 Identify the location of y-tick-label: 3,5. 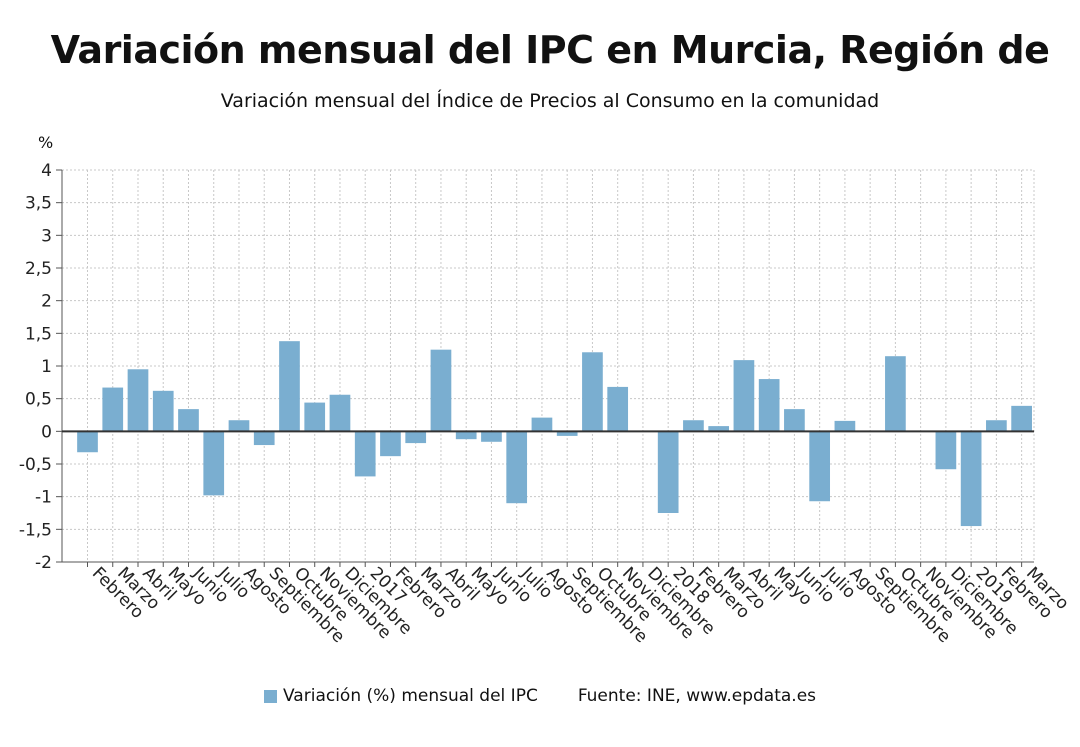
(38, 204).